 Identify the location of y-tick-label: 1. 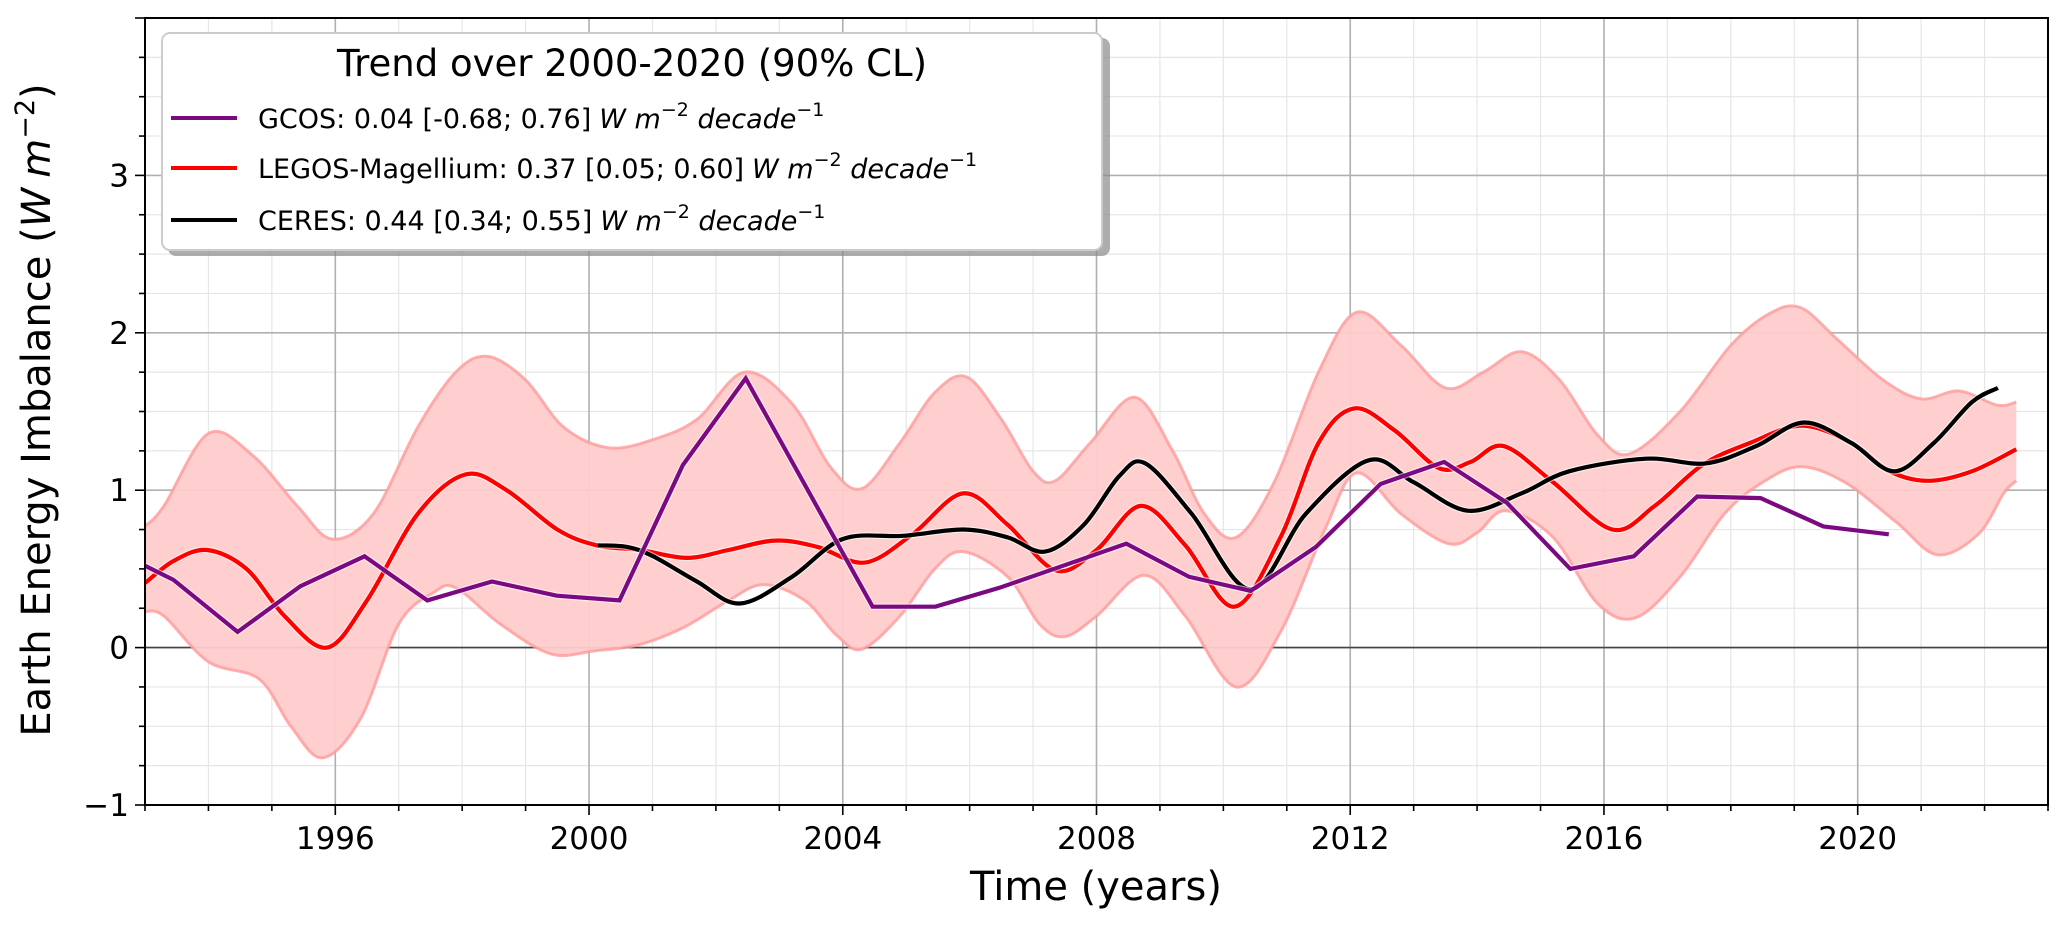
(119, 491).